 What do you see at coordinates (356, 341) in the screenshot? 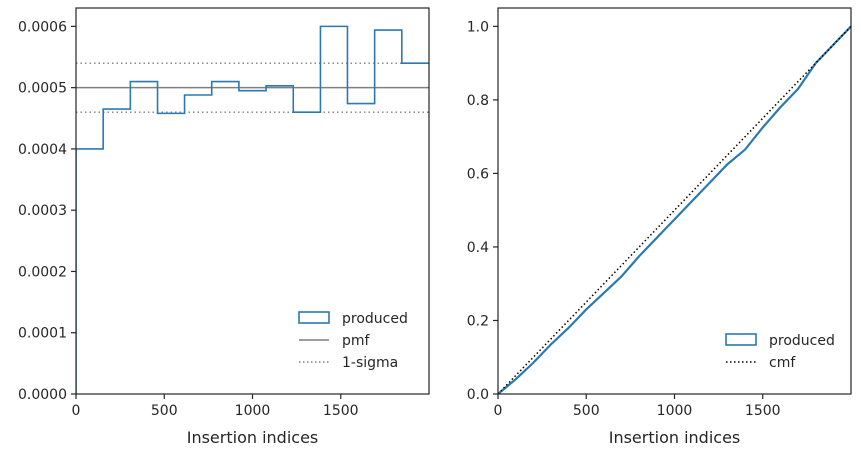
I see `legend-label-pmf: pmf` at bounding box center [356, 341].